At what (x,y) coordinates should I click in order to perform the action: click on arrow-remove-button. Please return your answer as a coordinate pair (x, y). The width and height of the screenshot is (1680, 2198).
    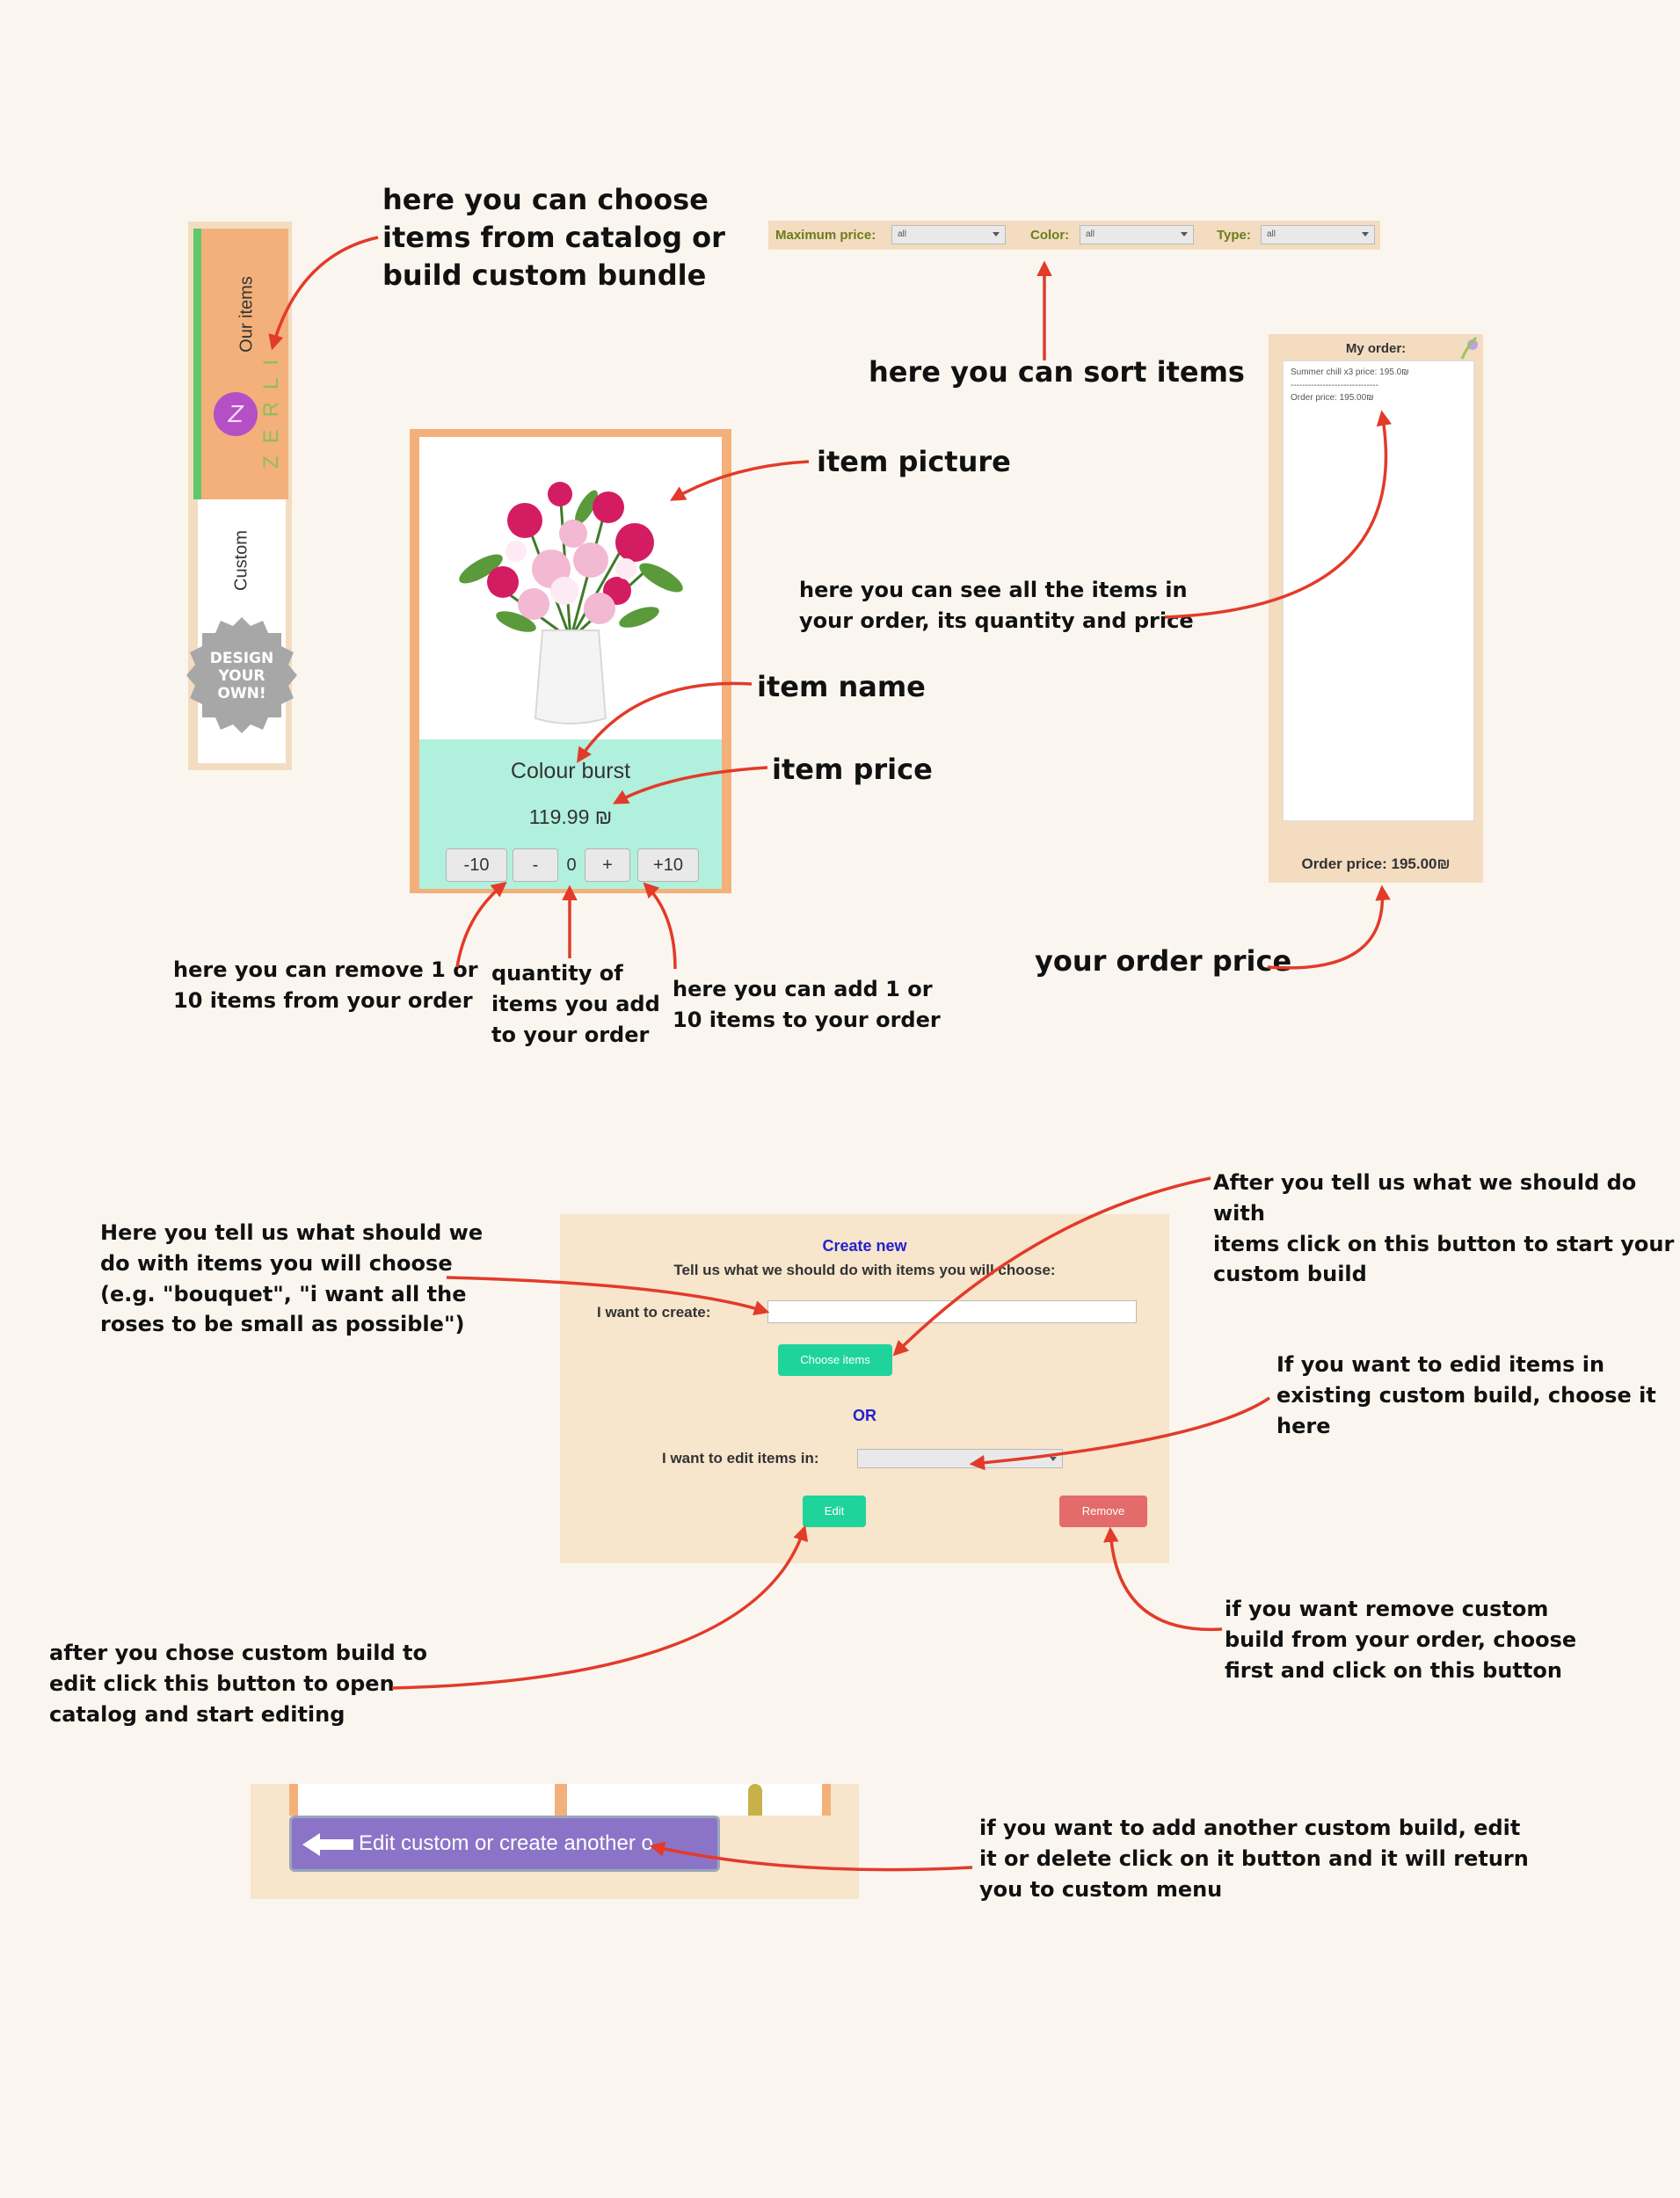
    Looking at the image, I should click on (1163, 1579).